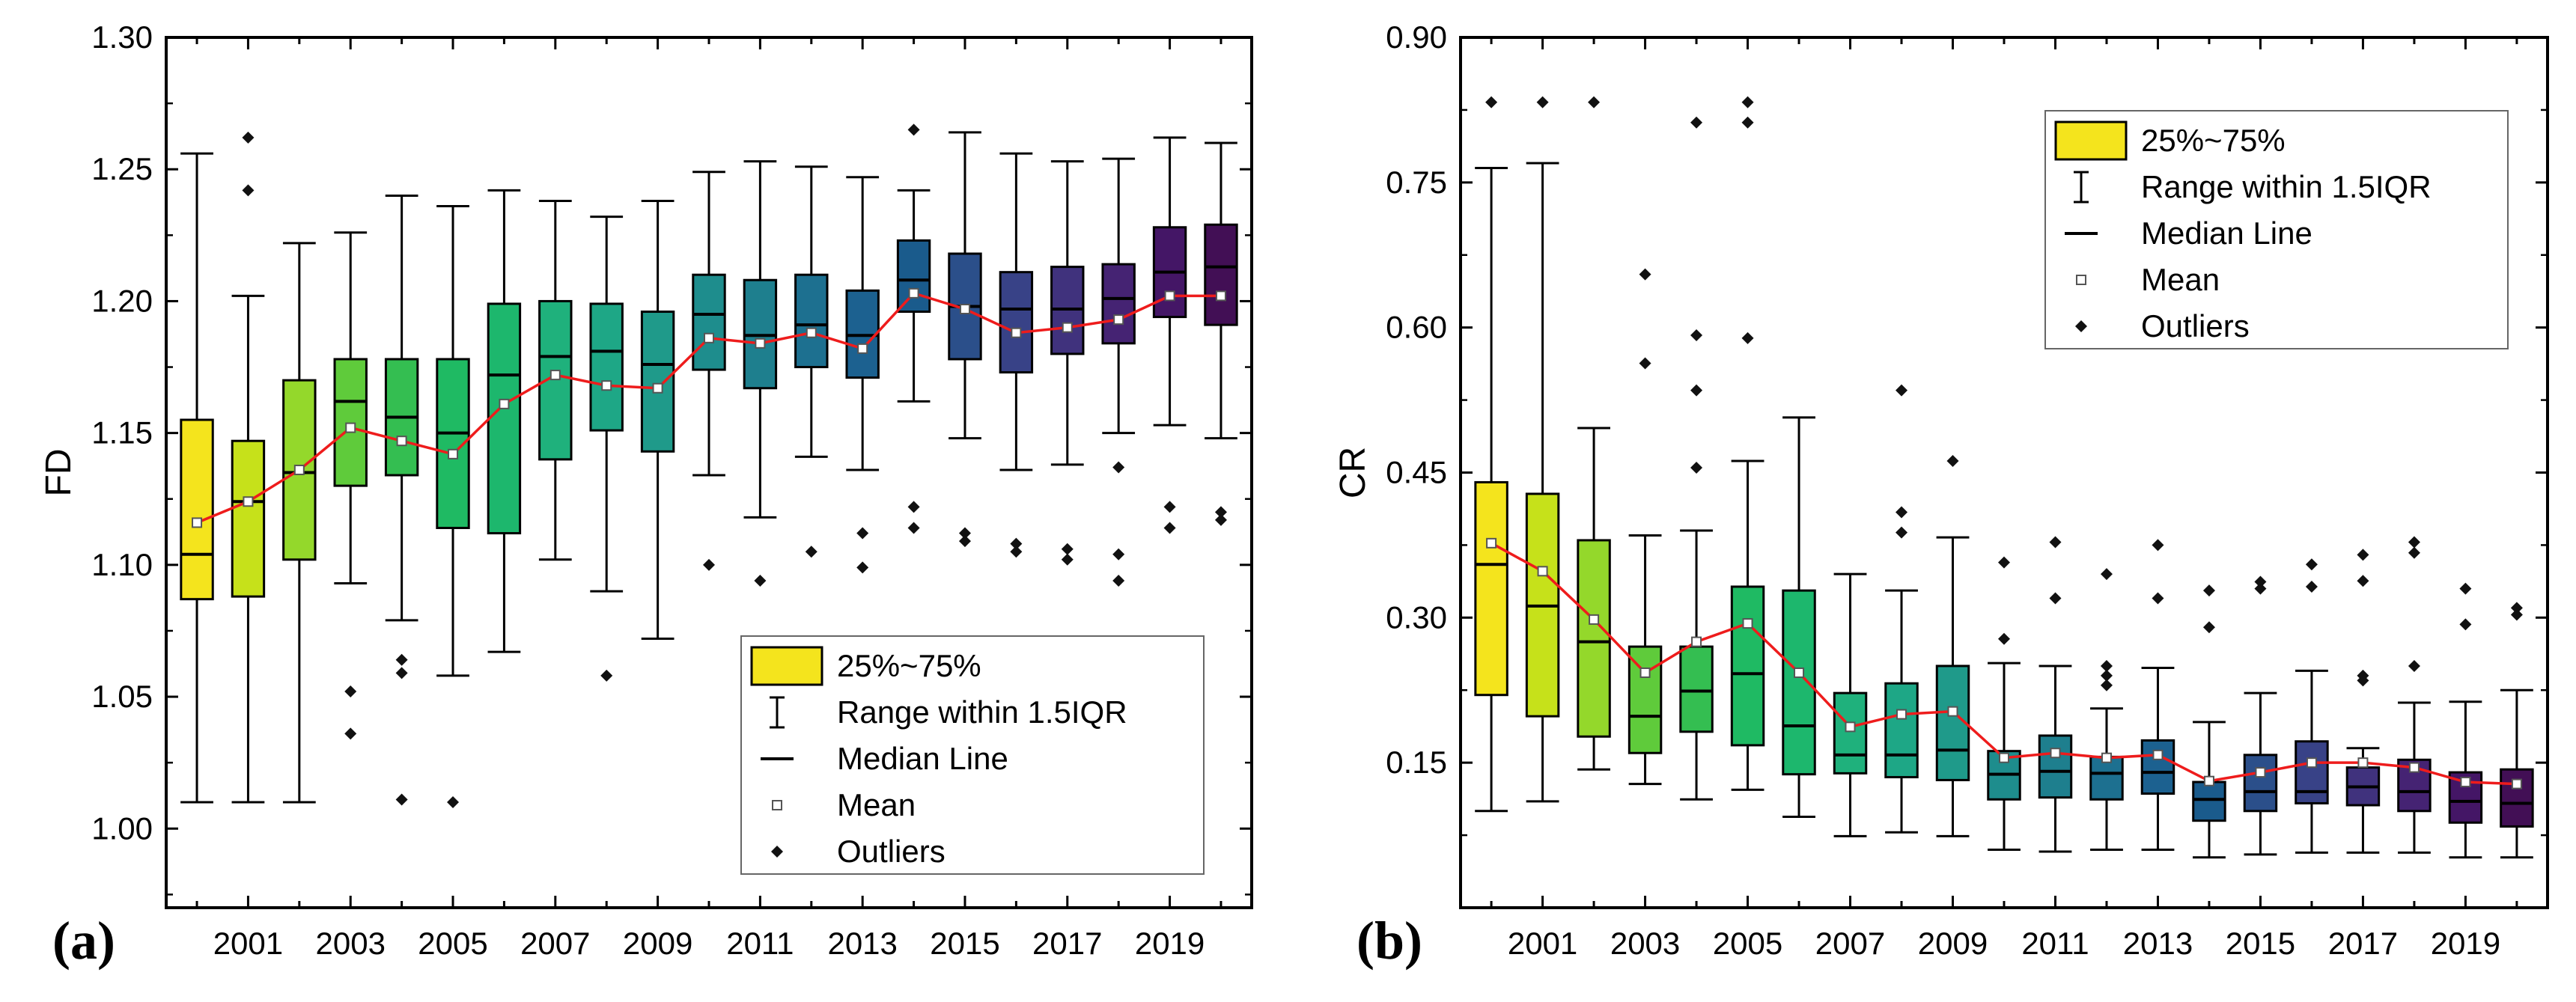  I want to click on x-tick-label: 2005, so click(1747, 943).